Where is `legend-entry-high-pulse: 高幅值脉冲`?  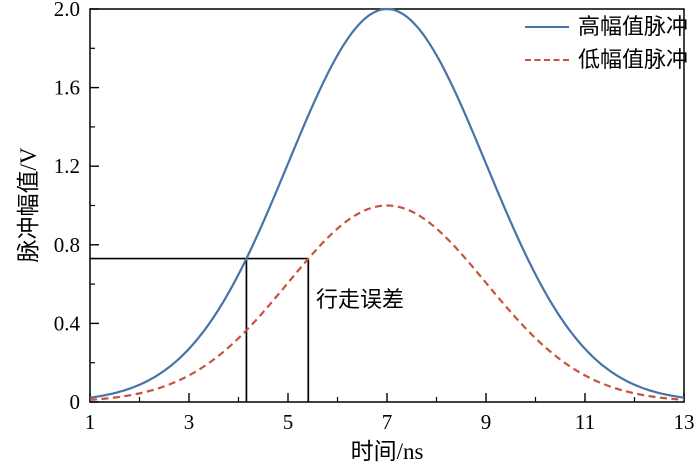 legend-entry-high-pulse: 高幅值脉冲 is located at coordinates (606, 26).